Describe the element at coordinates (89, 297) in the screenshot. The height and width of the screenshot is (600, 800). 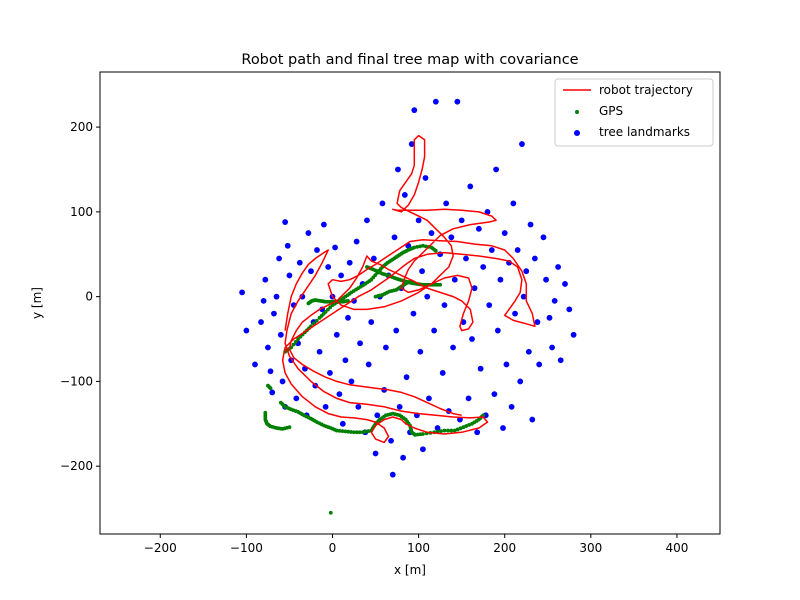
I see `y-tick-label: 0` at that location.